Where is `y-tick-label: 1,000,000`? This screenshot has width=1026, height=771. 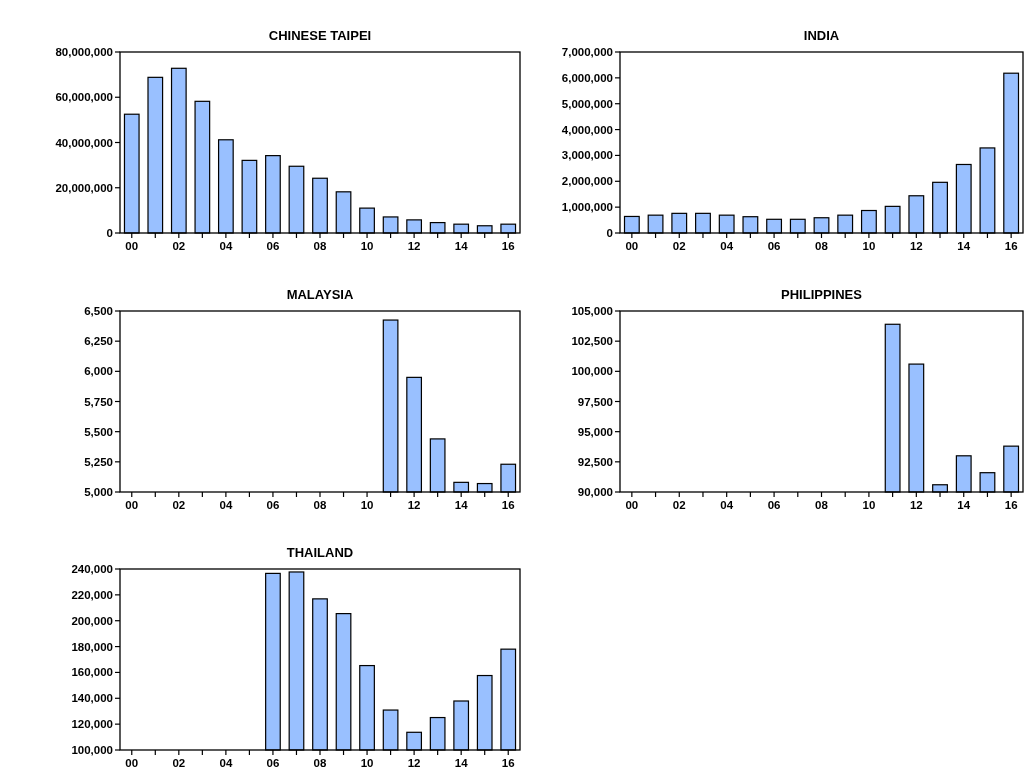 y-tick-label: 1,000,000 is located at coordinates (587, 207).